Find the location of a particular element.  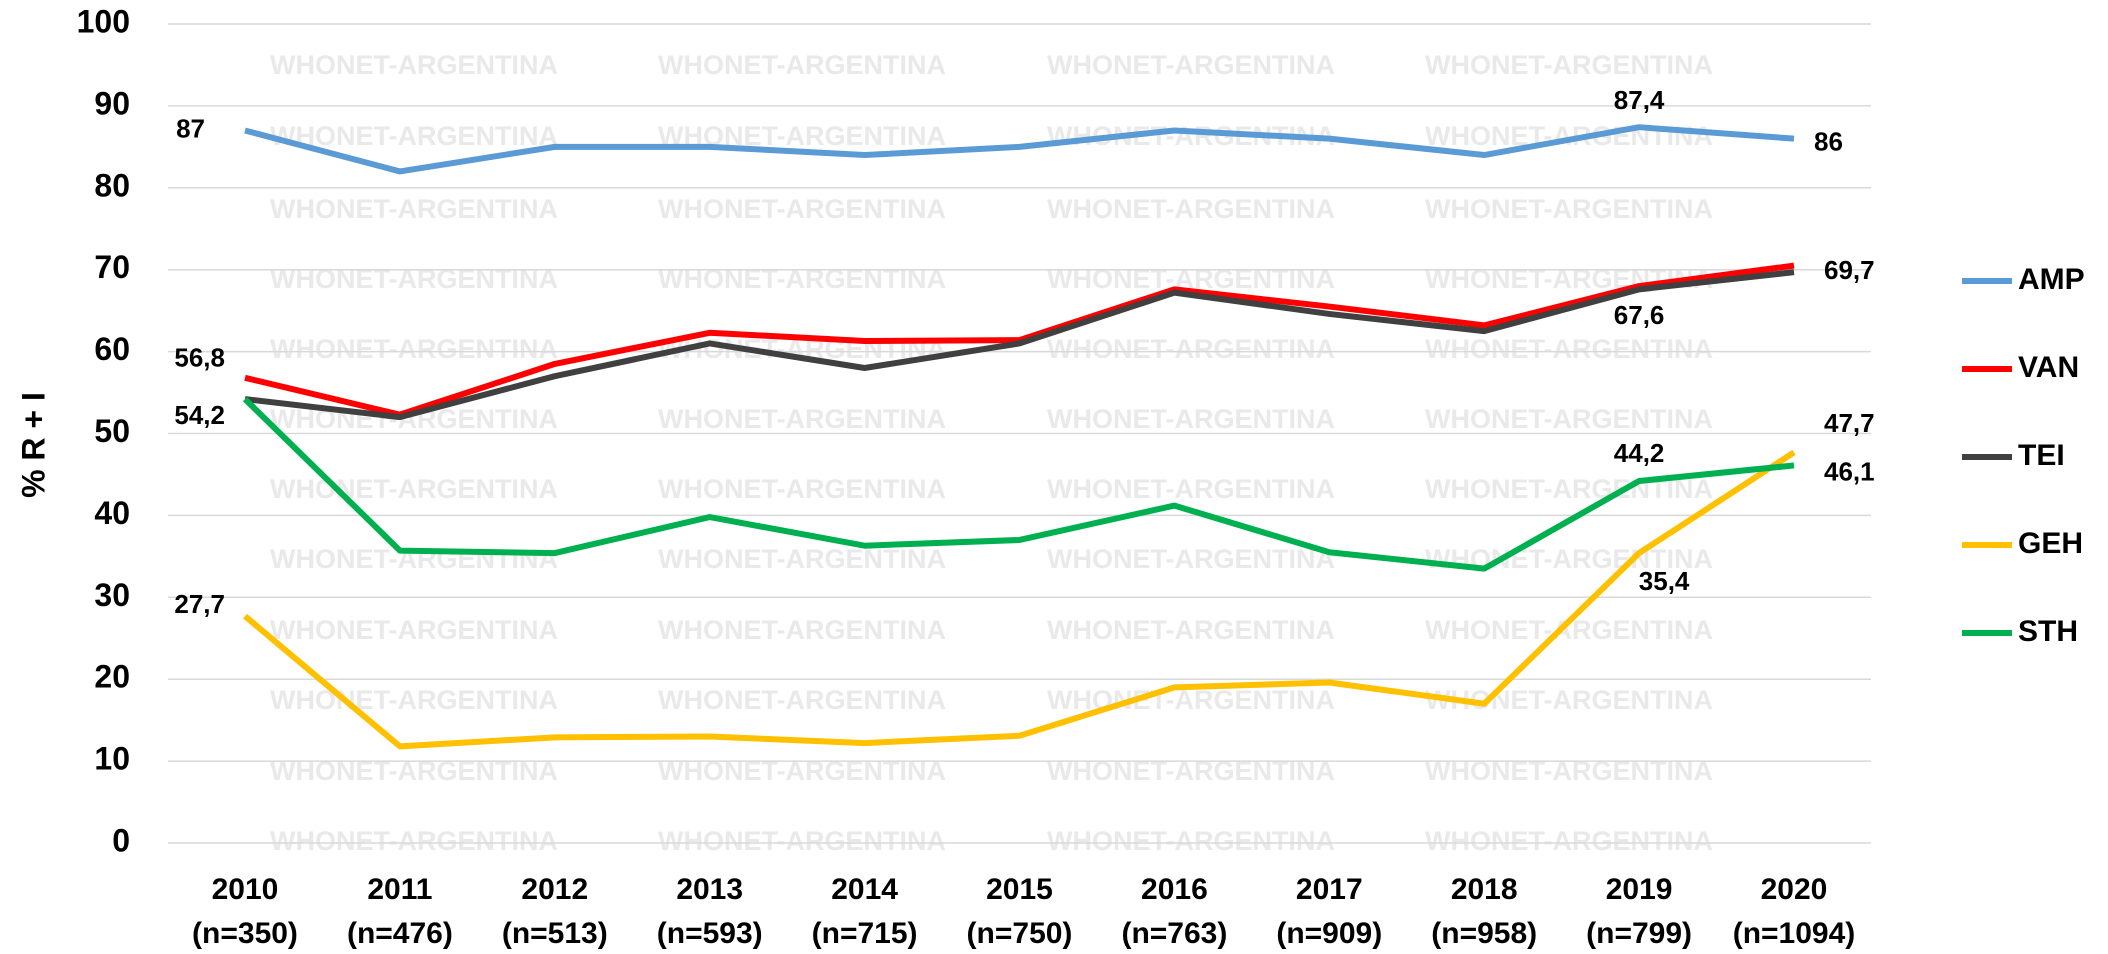

data-label: 87,4 is located at coordinates (1639, 100).